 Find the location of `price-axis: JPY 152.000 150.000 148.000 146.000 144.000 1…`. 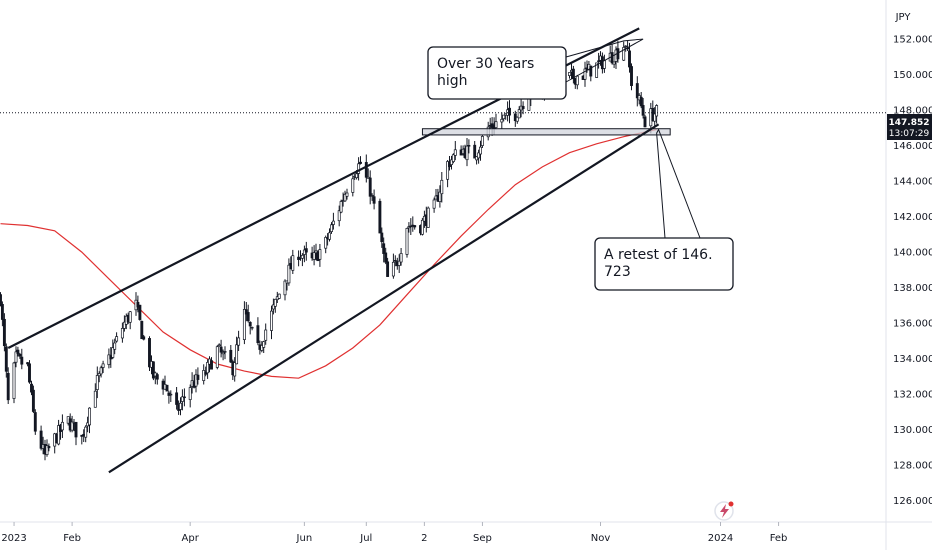

price-axis: JPY 152.000 150.000 148.000 146.000 144.000 1… is located at coordinates (912, 259).